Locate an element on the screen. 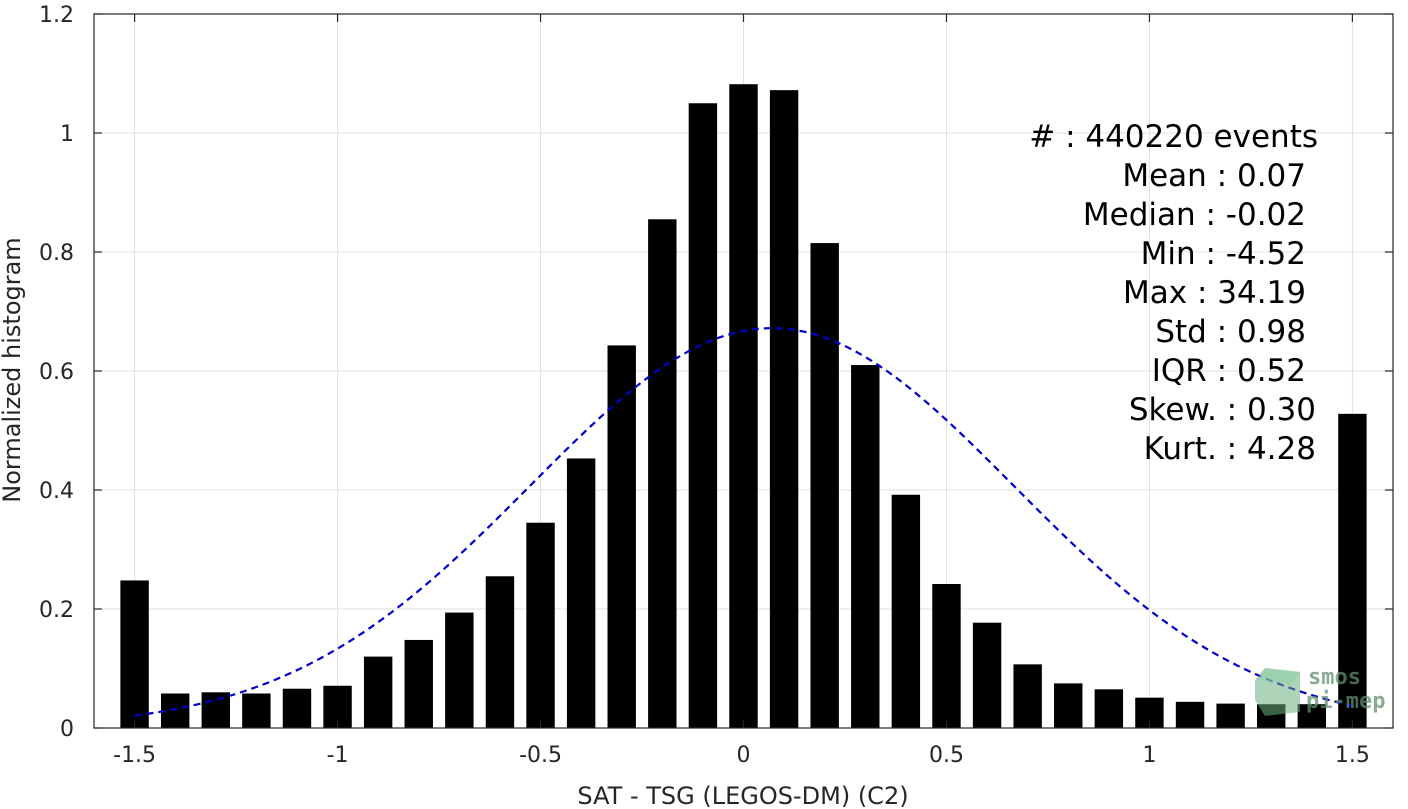 This screenshot has width=1408, height=809. x-axis-label: SAT - TSG (LEGOS-DM) (C2) is located at coordinates (742, 795).